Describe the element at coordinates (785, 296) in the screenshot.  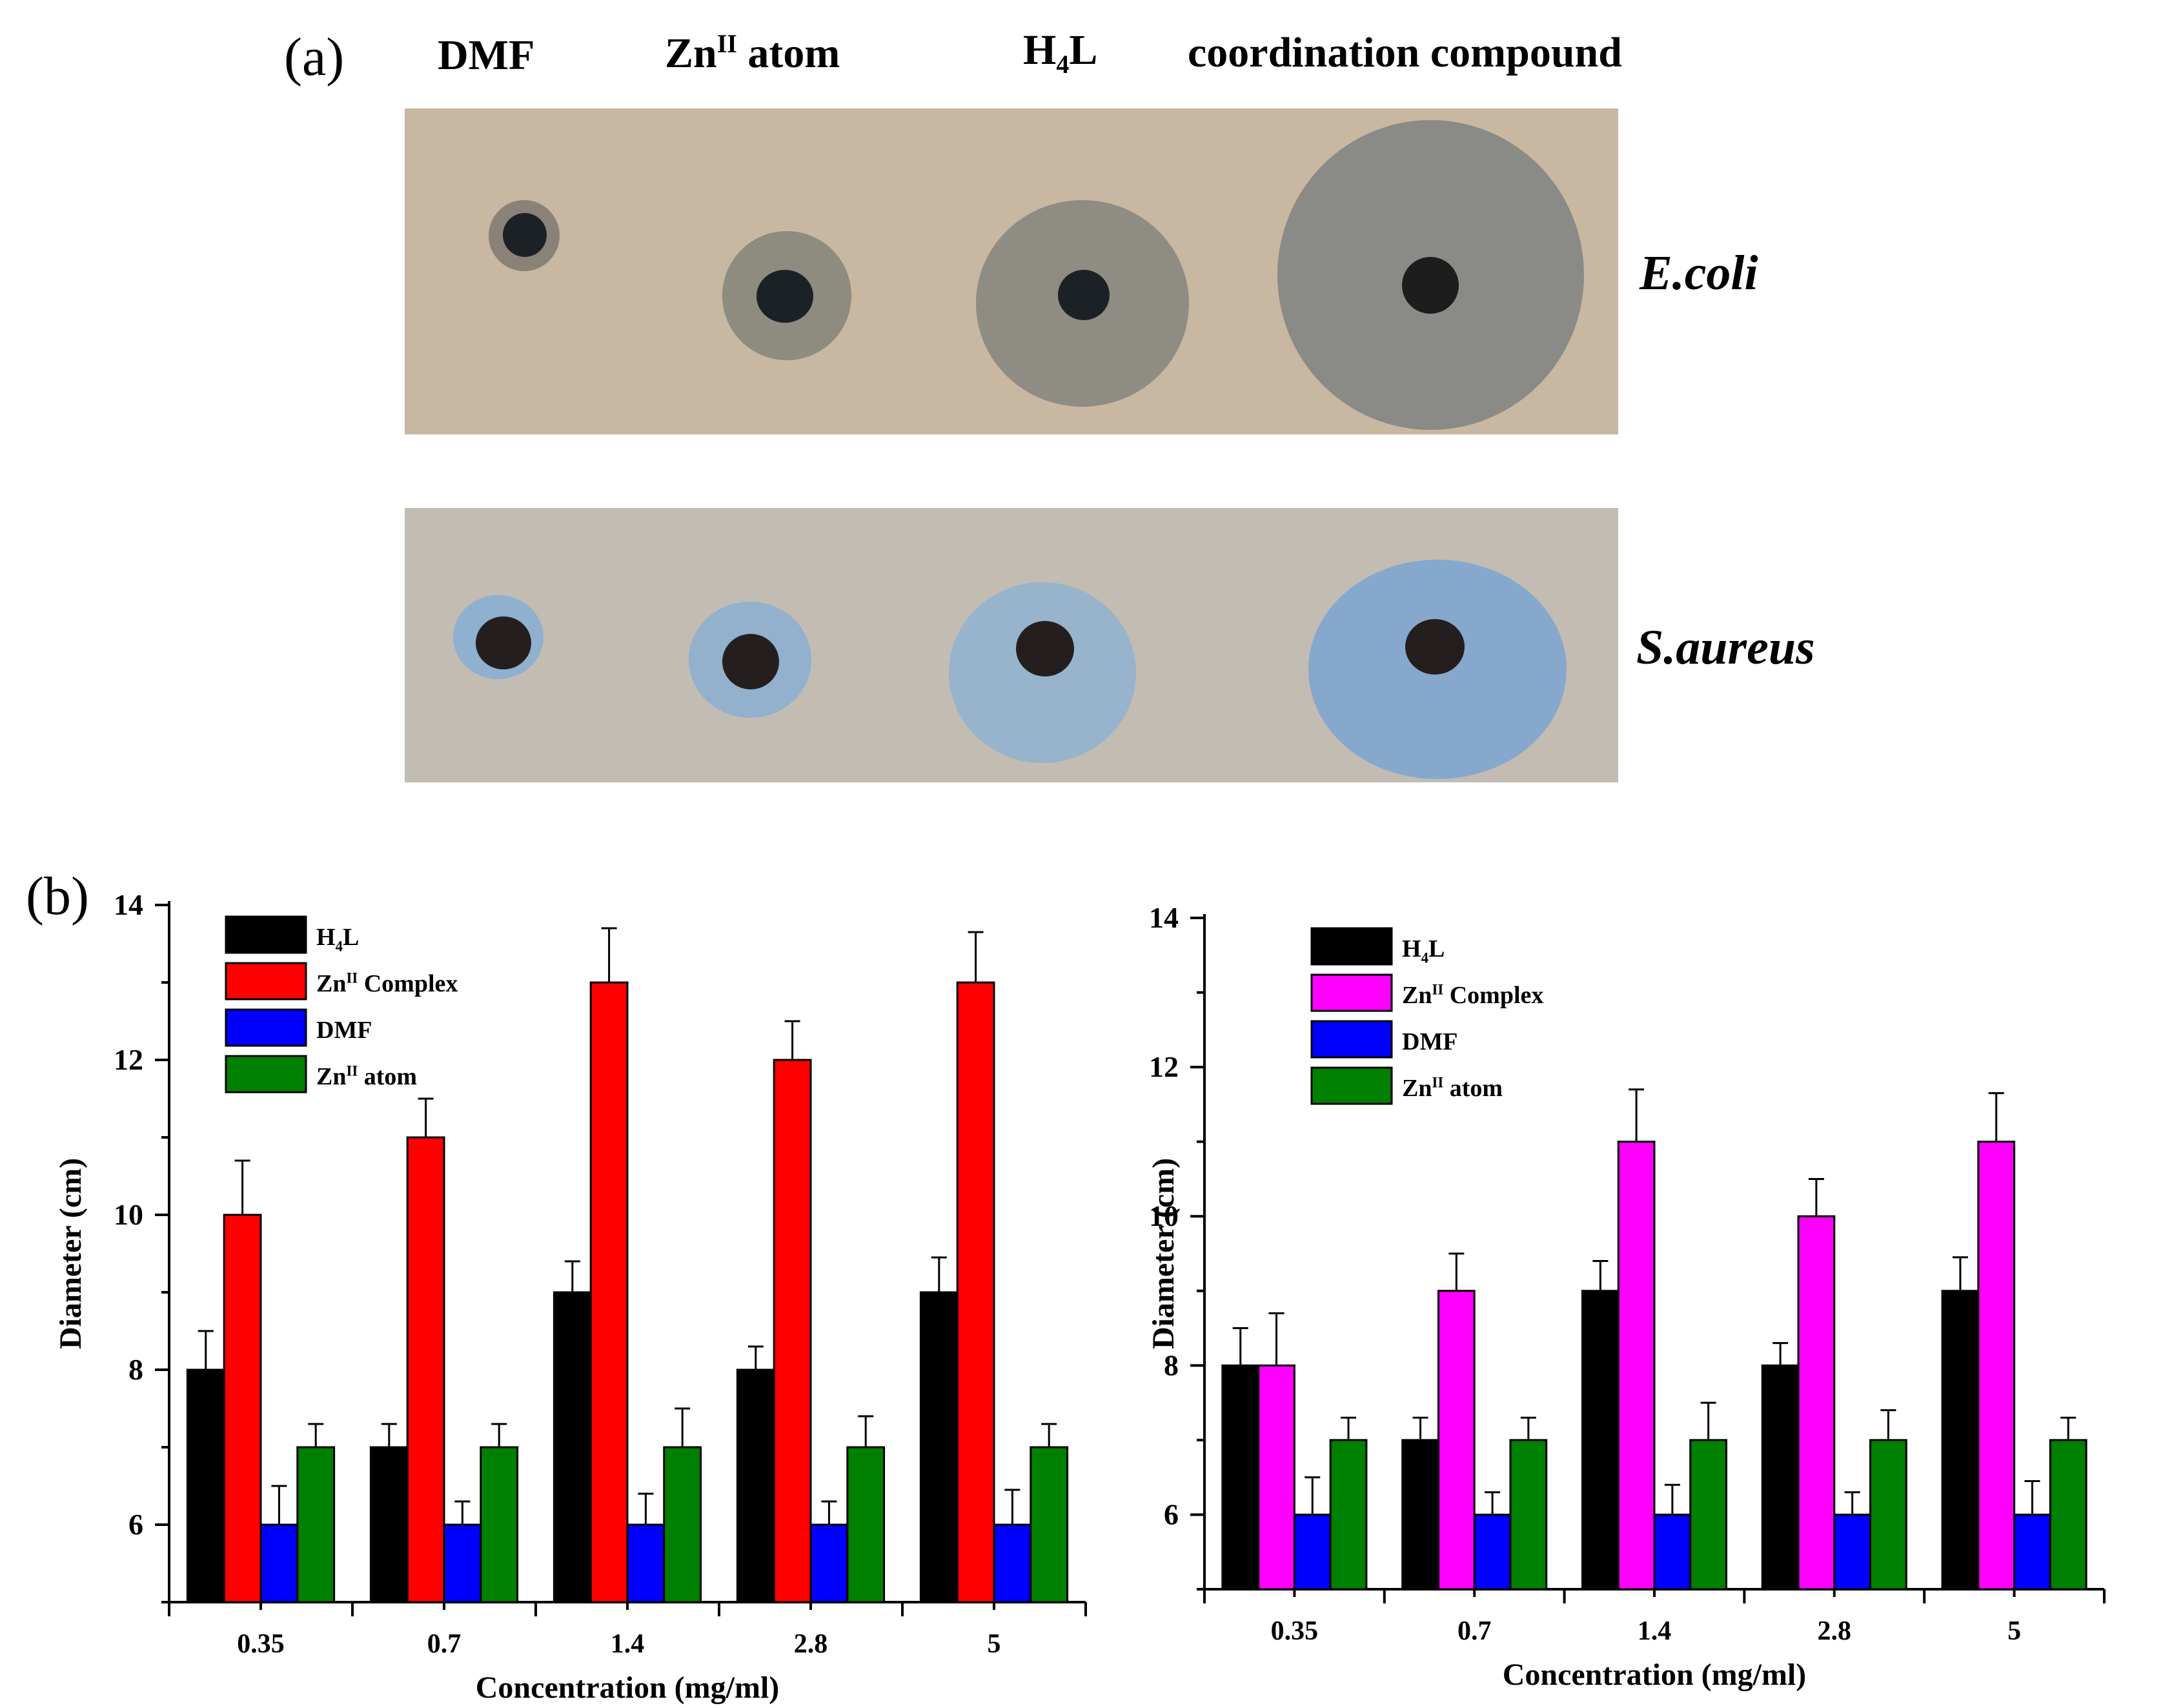
I see `ecoli-well-zn-atom` at that location.